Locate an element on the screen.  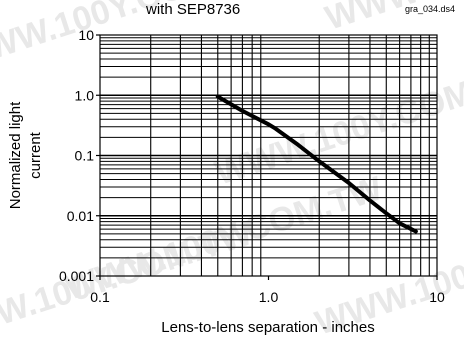
y-tick-labels: 10 1.0 0.1 0.01 0.001 is located at coordinates (79, 155).